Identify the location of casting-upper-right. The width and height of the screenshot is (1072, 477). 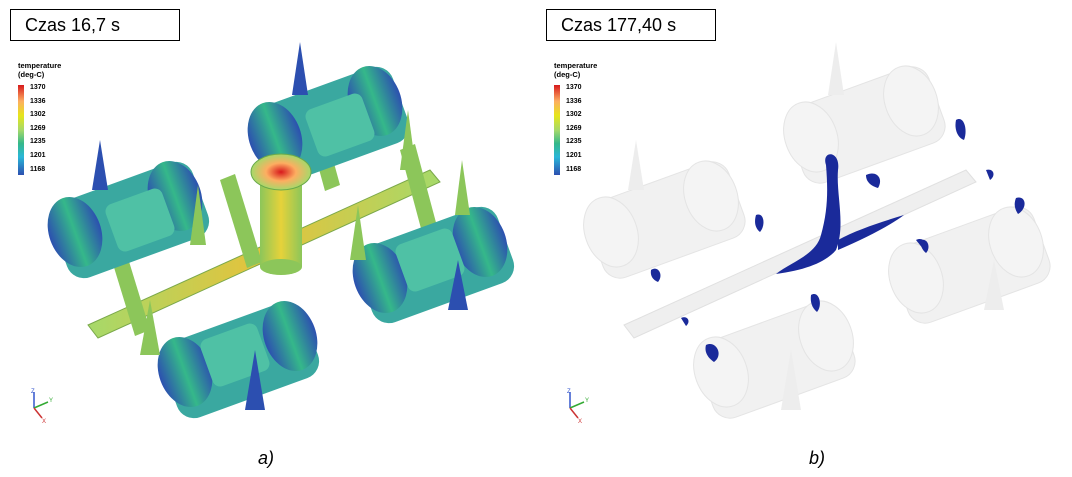
(328, 125).